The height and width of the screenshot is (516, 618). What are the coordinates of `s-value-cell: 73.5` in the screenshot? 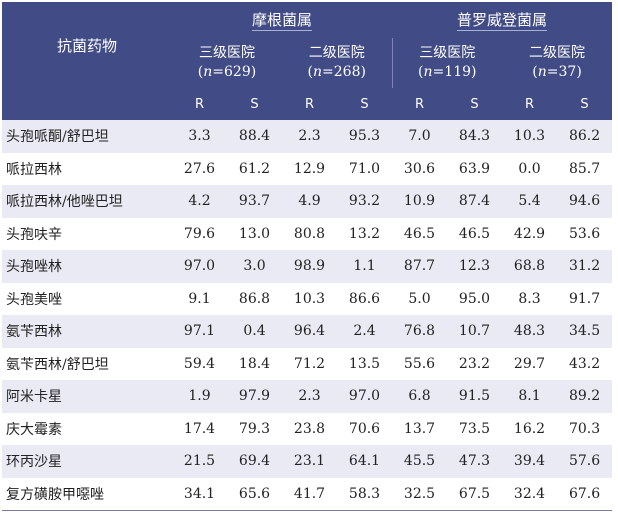 It's located at (475, 428).